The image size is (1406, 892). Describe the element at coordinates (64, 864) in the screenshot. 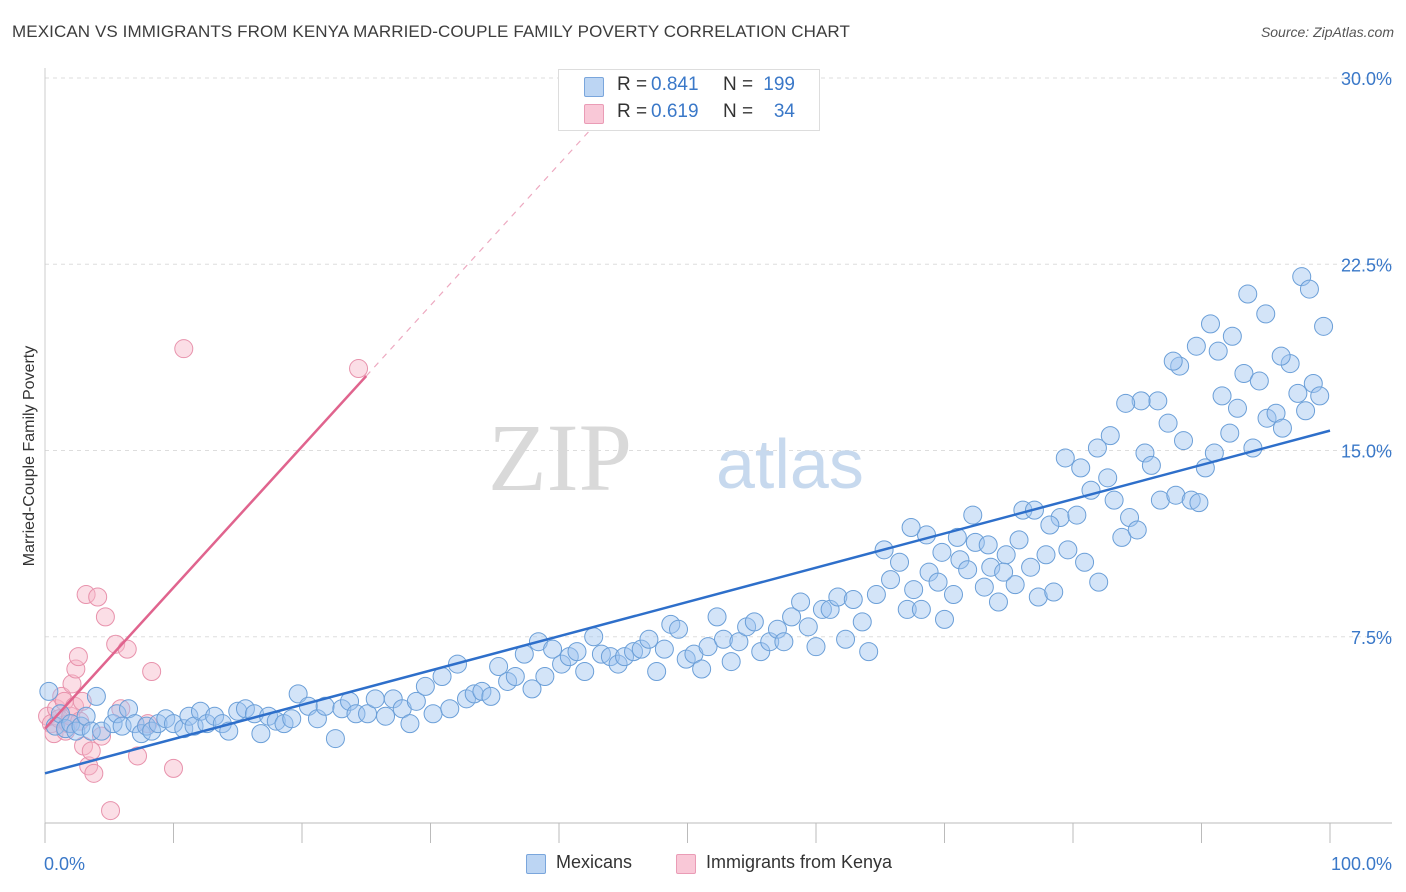

I see `x-tick-label-min: 0.0%` at that location.